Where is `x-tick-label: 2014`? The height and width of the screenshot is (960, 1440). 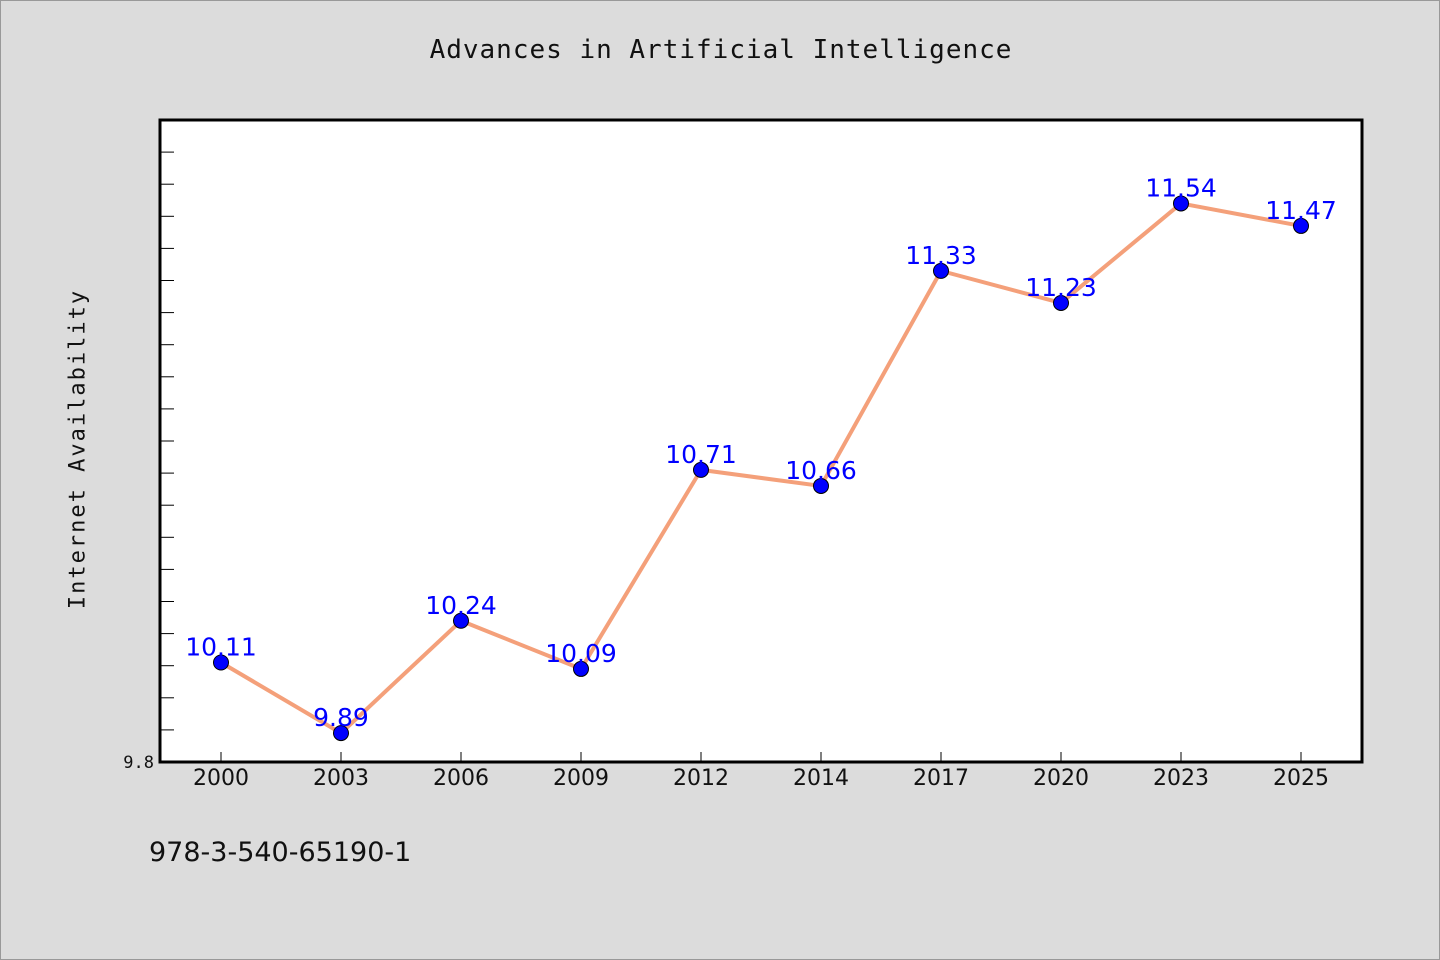 x-tick-label: 2014 is located at coordinates (821, 778).